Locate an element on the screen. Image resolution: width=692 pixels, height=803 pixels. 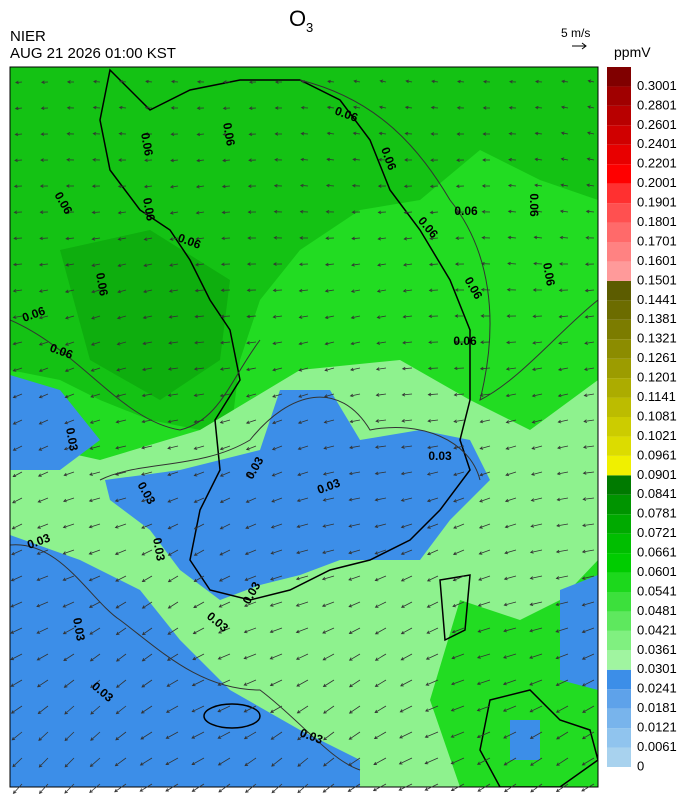
colorbar-label: 0.0661 is located at coordinates (657, 552).